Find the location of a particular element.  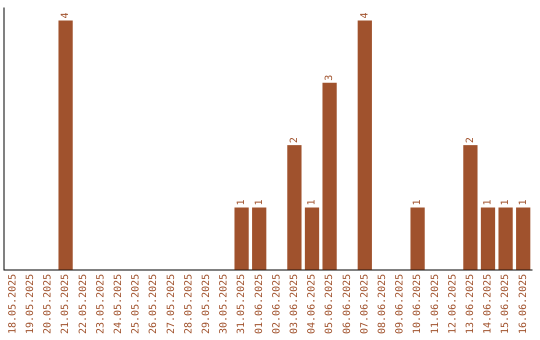

x-tick-label: 01.06.2025 is located at coordinates (259, 304).